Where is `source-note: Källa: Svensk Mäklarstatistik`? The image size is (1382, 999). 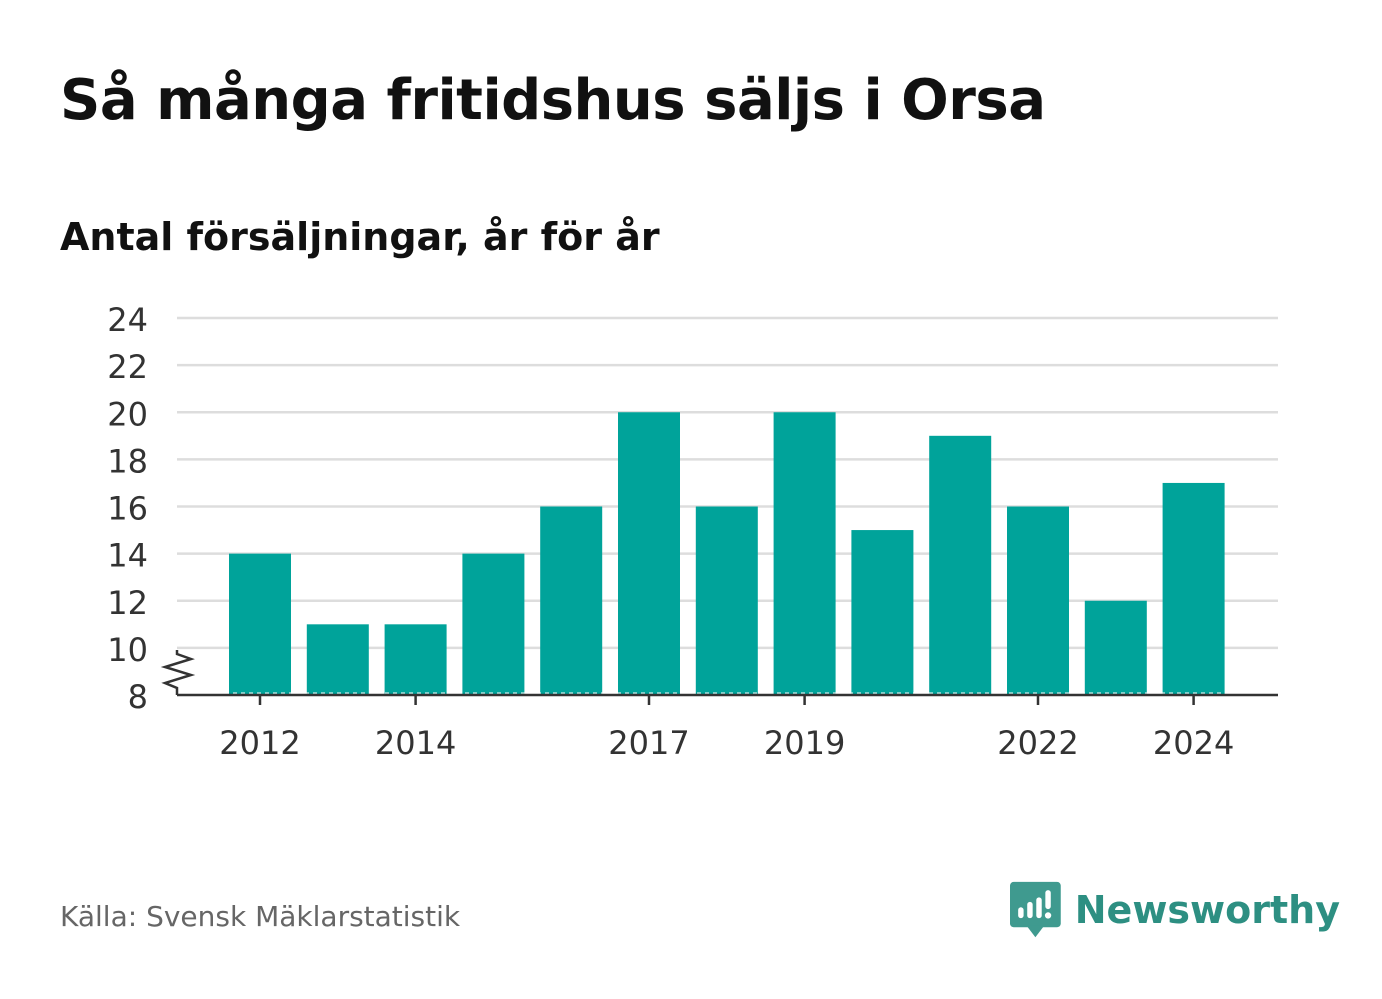
source-note: Källa: Svensk Mäklarstatistik is located at coordinates (260, 916).